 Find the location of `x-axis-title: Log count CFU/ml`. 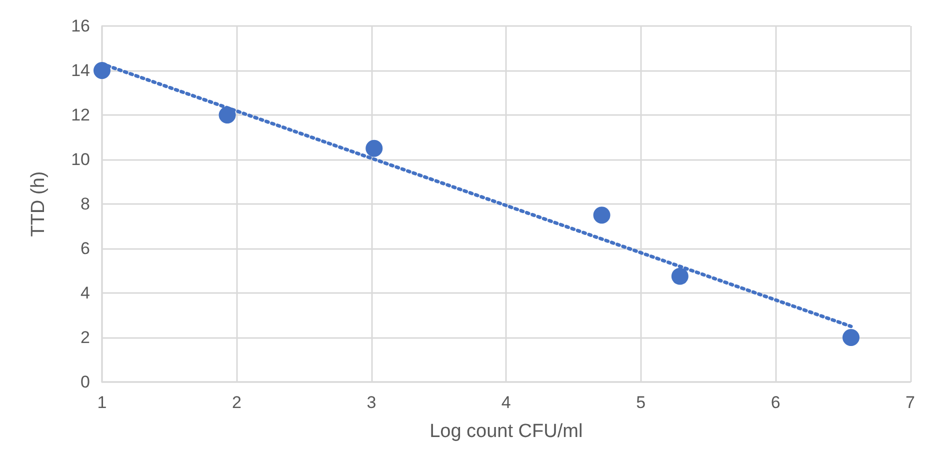

x-axis-title: Log count CFU/ml is located at coordinates (506, 431).